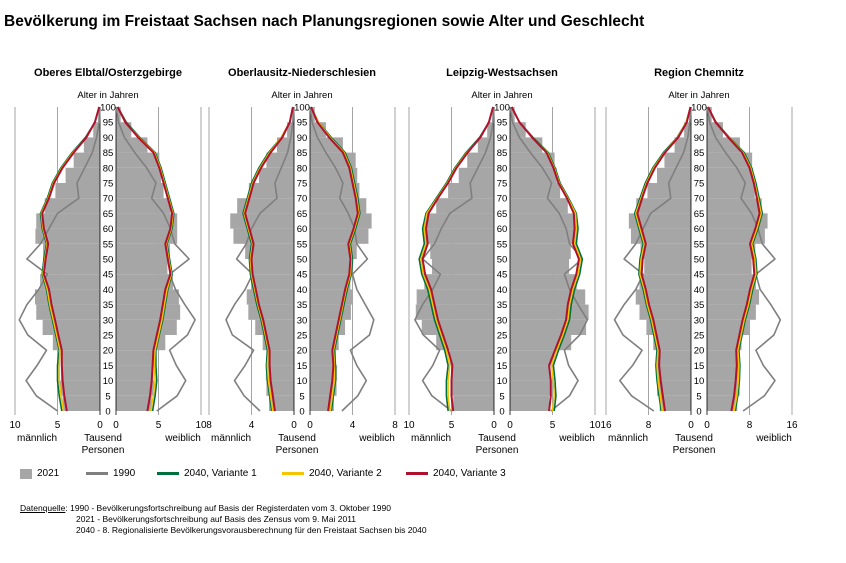 The width and height of the screenshot is (846, 563). I want to click on panel4-line-female-s1990, so click(744, 259).